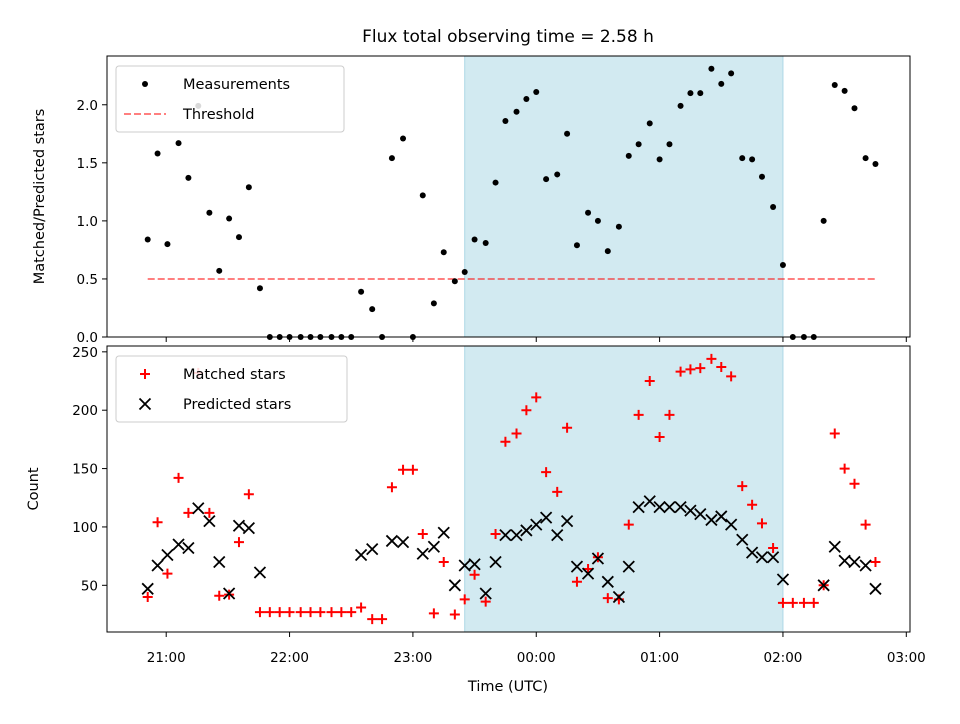 The image size is (960, 724). Describe the element at coordinates (34, 488) in the screenshot. I see `y-axis-label: Count` at that location.